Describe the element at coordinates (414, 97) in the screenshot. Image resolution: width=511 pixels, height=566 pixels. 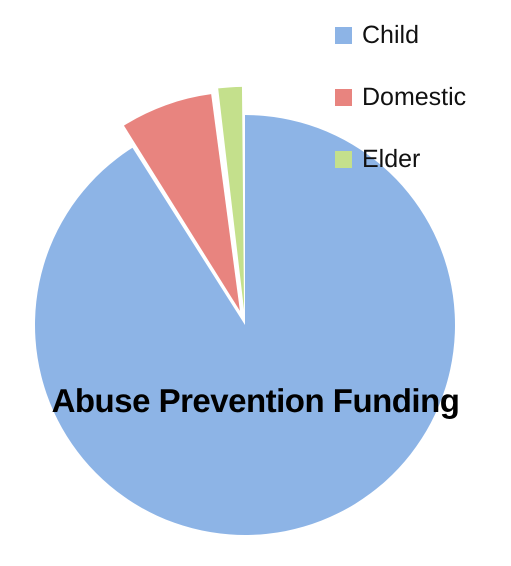
I see `legend-label: Domestic` at that location.